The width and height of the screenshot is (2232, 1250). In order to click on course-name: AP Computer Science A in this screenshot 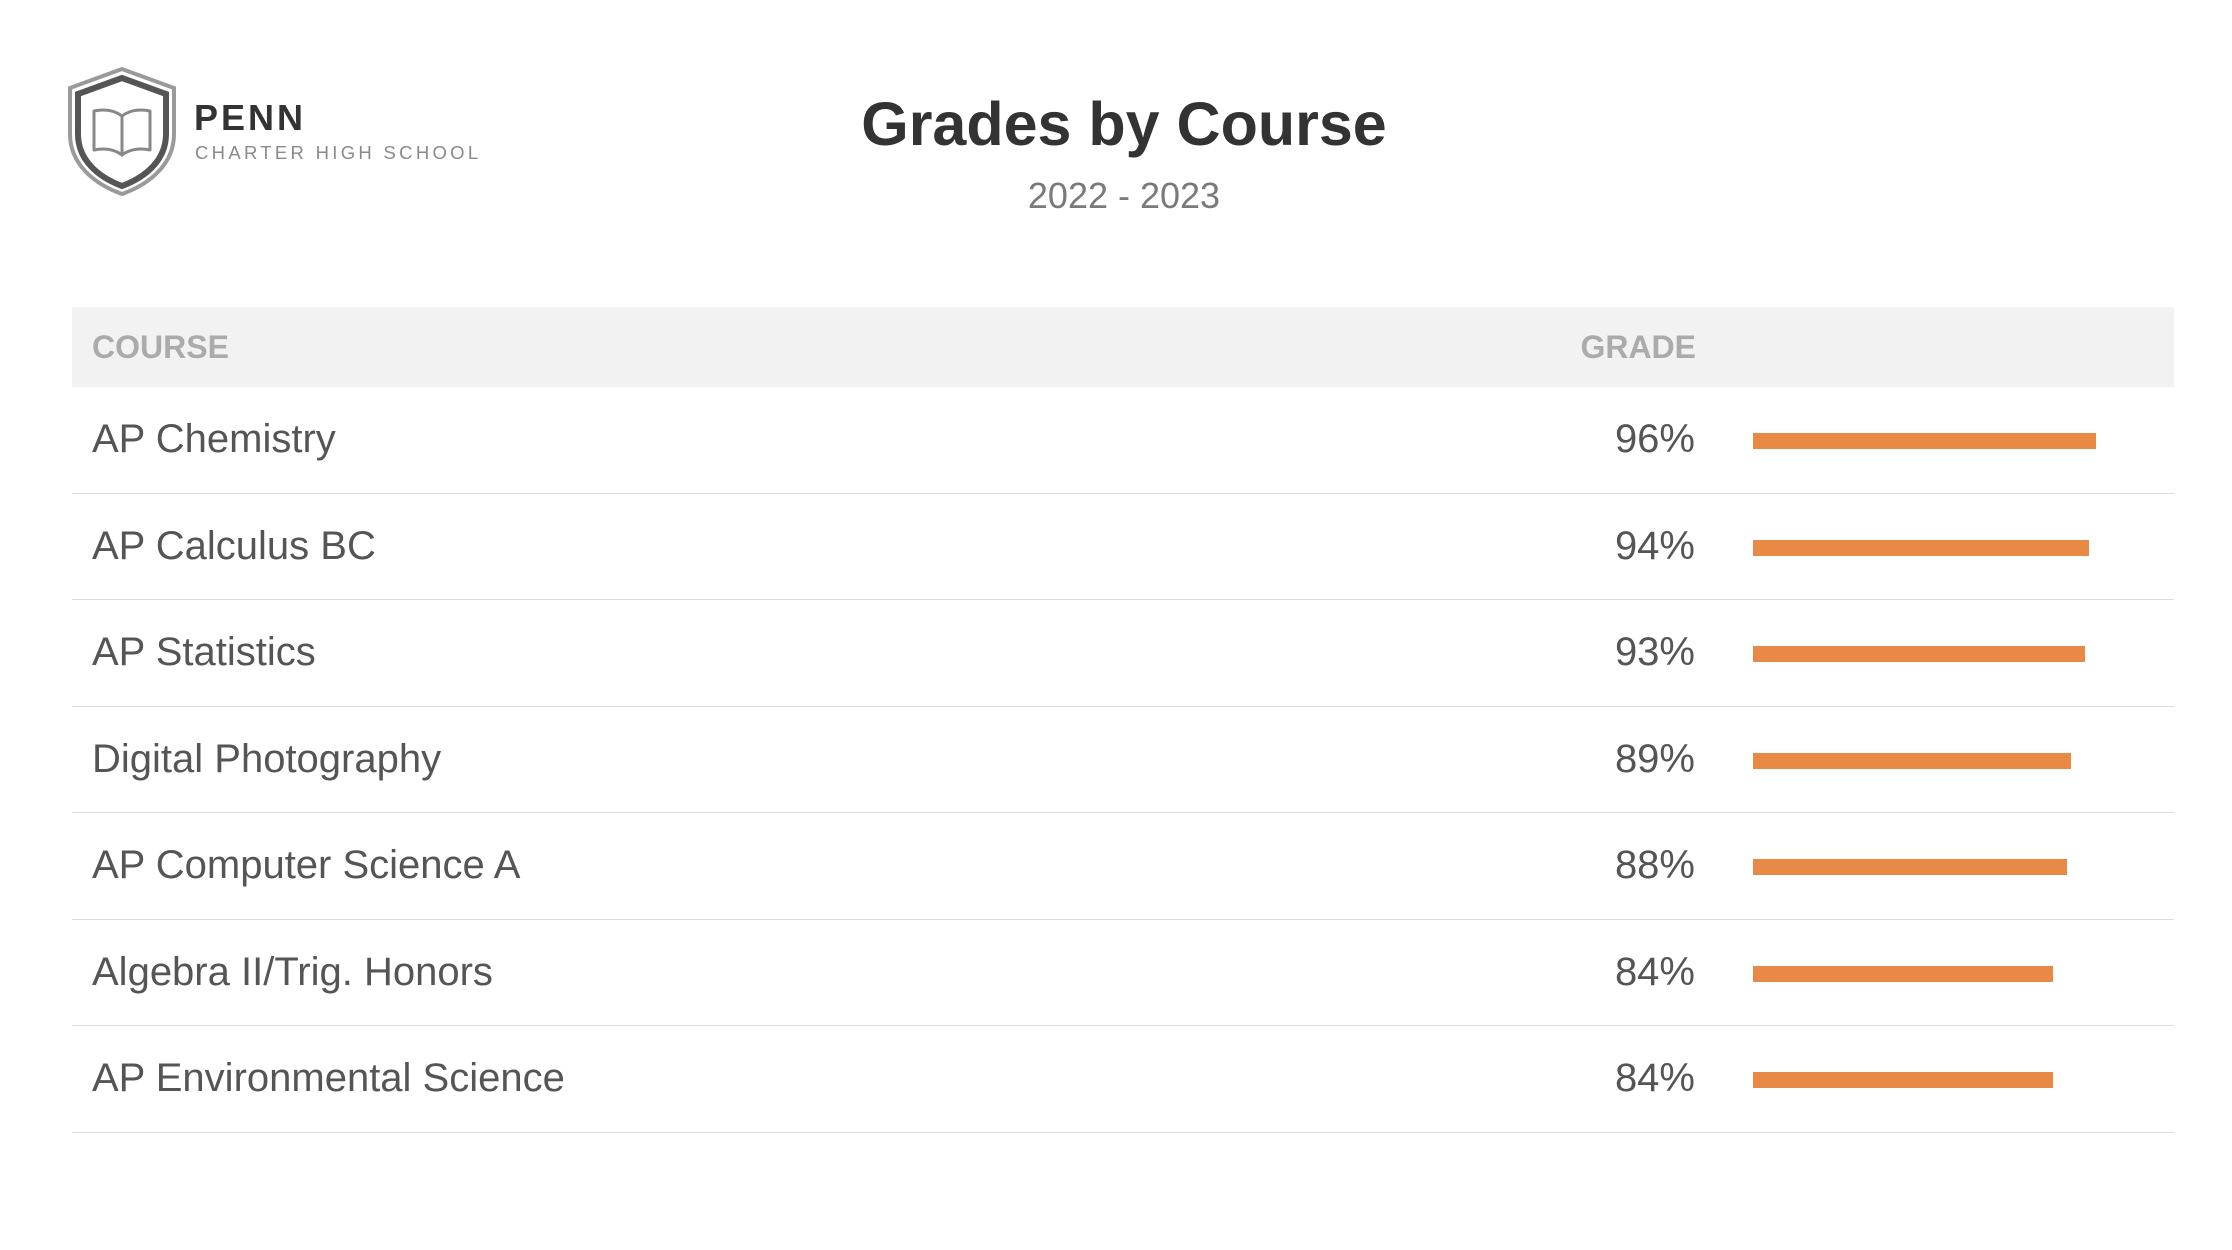, I will do `click(306, 865)`.